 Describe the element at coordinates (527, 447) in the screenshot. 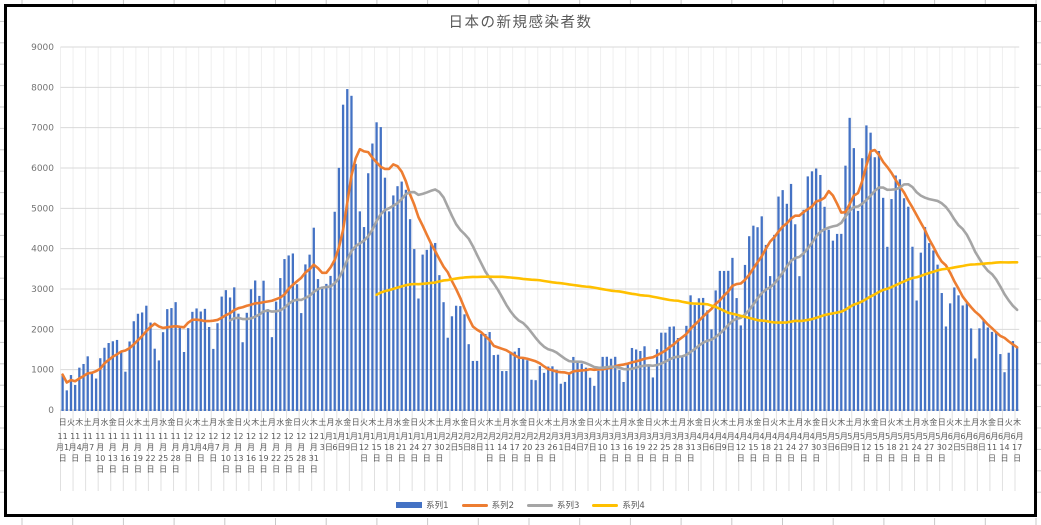

I see `svg-text: 20` at that location.